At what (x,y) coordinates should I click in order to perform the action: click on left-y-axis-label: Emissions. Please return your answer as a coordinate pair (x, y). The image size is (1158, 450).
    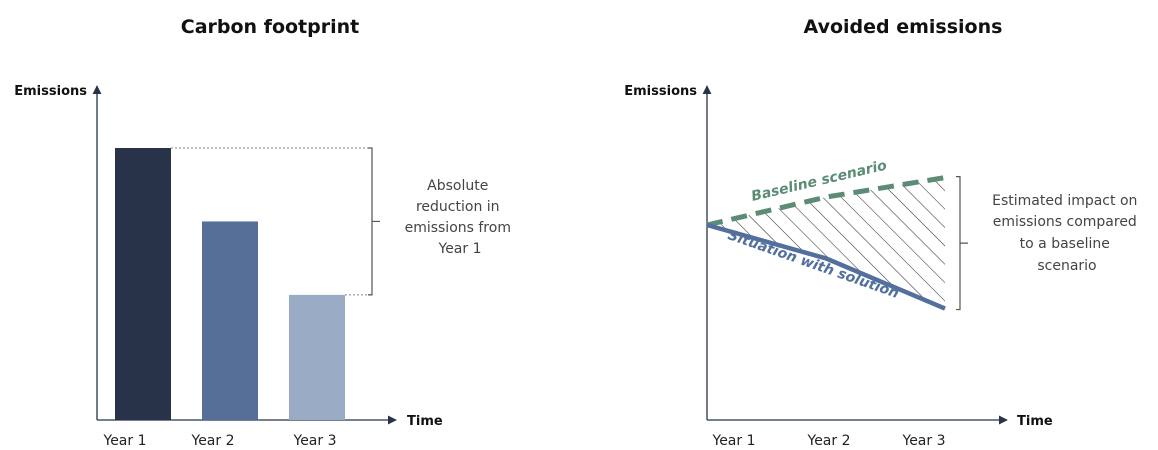
    Looking at the image, I should click on (50, 91).